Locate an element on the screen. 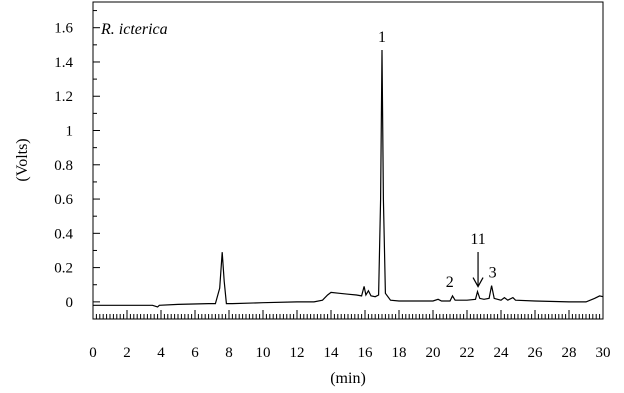 The image size is (624, 393). y-axis-label: (Volts) is located at coordinates (22, 159).